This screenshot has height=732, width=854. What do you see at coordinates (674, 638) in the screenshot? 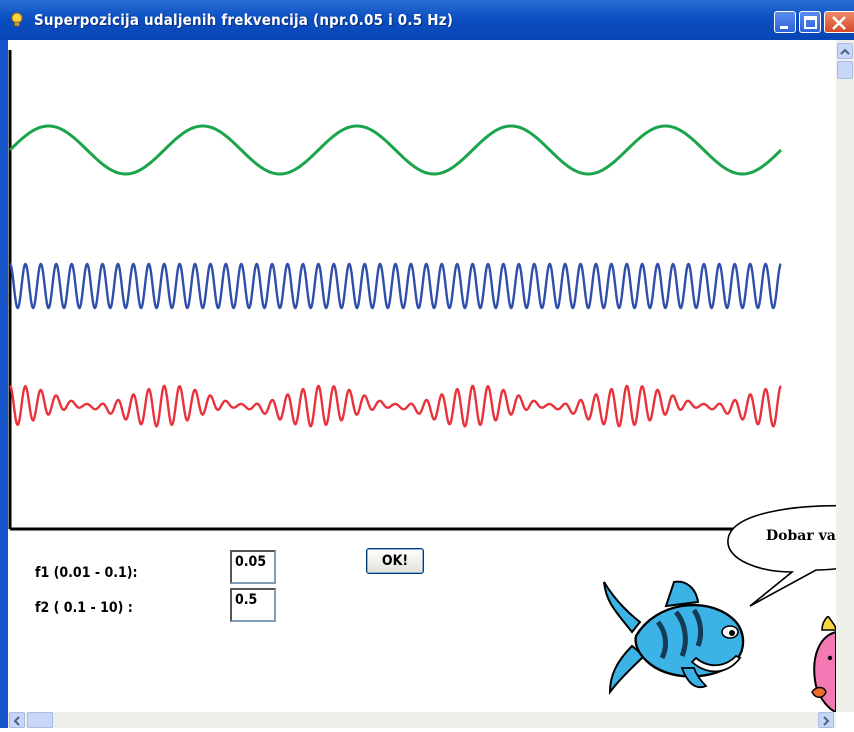
I see `shark-mascot` at bounding box center [674, 638].